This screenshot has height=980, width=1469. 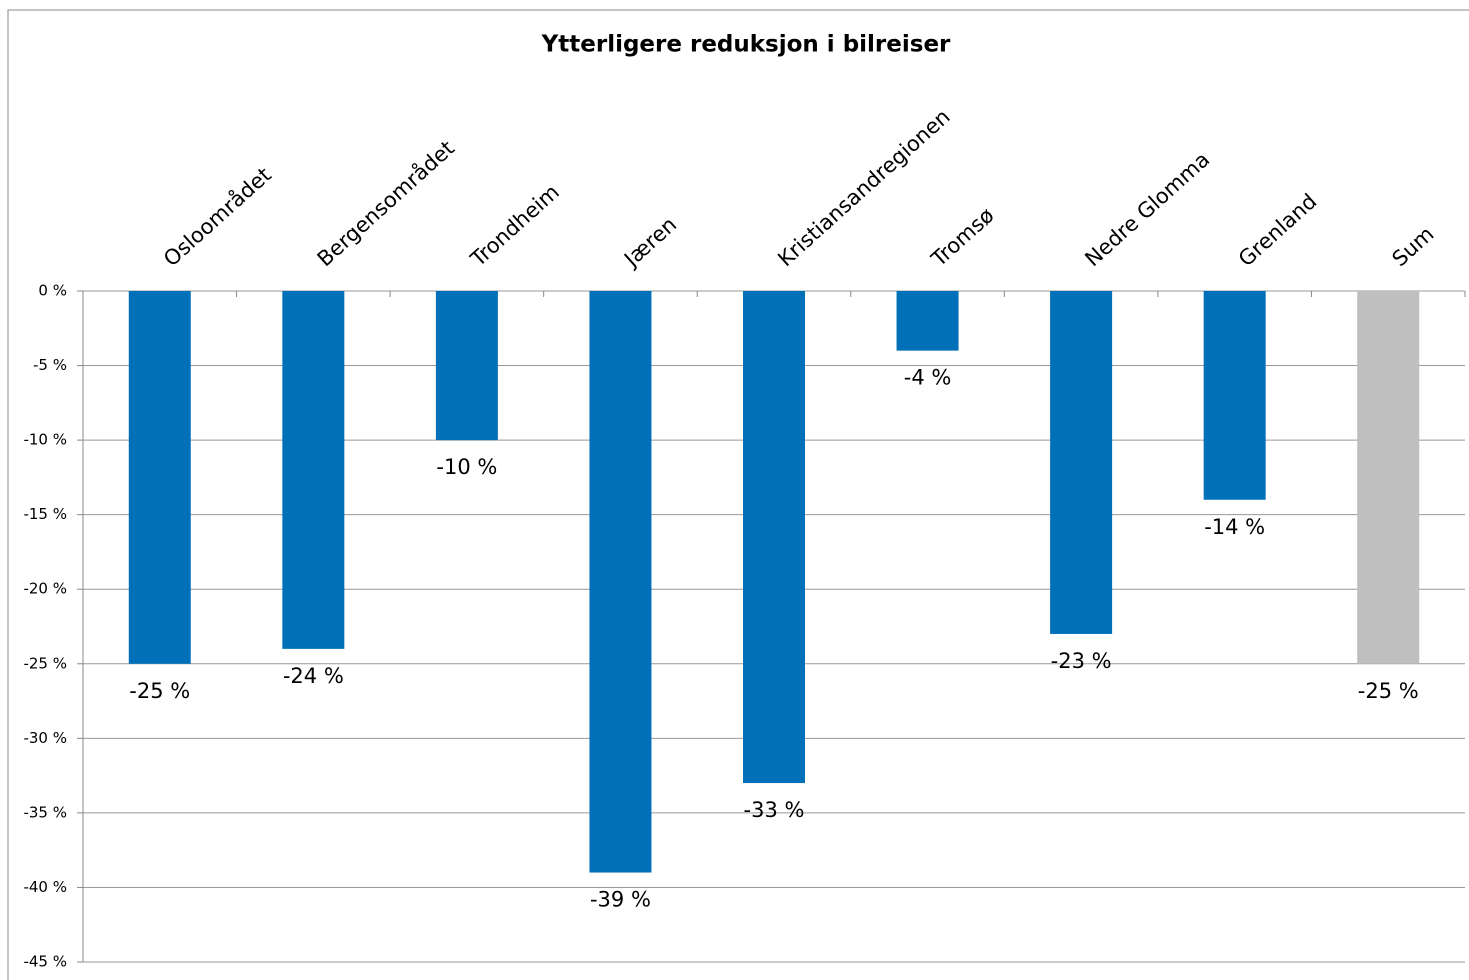 What do you see at coordinates (45, 812) in the screenshot?
I see `y-tick-label: -35 %` at bounding box center [45, 812].